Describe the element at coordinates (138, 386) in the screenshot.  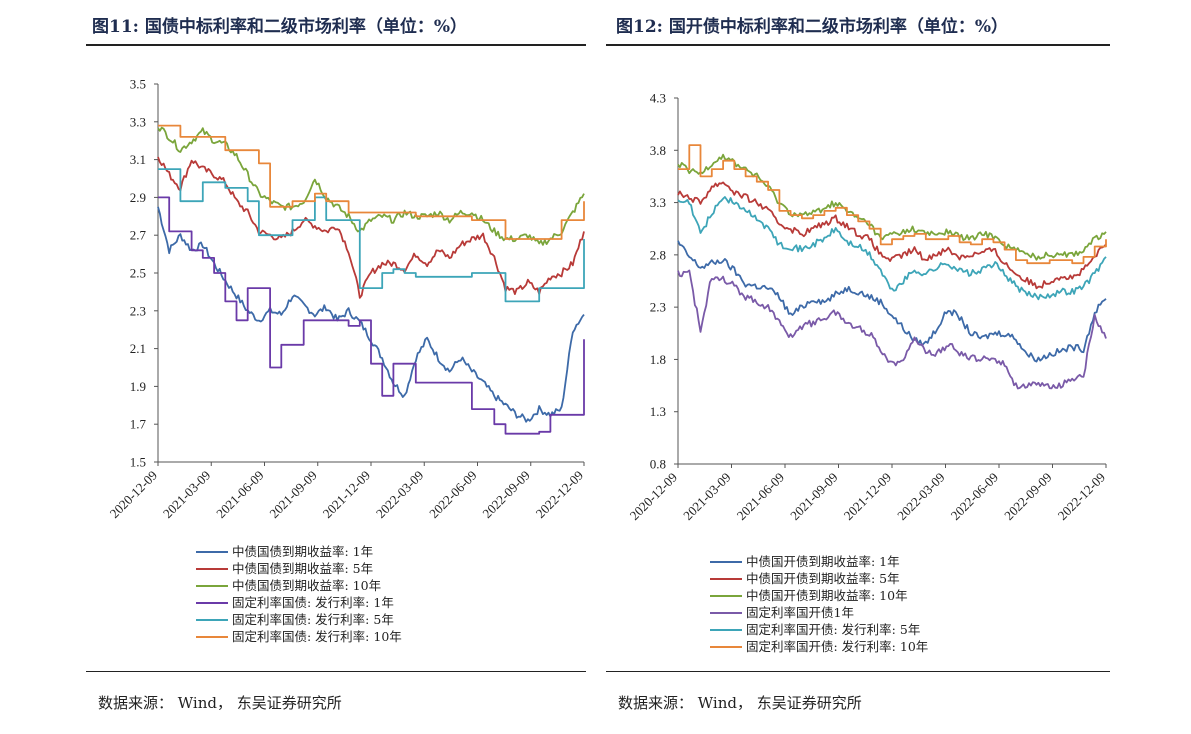
I see `y-tick-label: 1.9` at that location.